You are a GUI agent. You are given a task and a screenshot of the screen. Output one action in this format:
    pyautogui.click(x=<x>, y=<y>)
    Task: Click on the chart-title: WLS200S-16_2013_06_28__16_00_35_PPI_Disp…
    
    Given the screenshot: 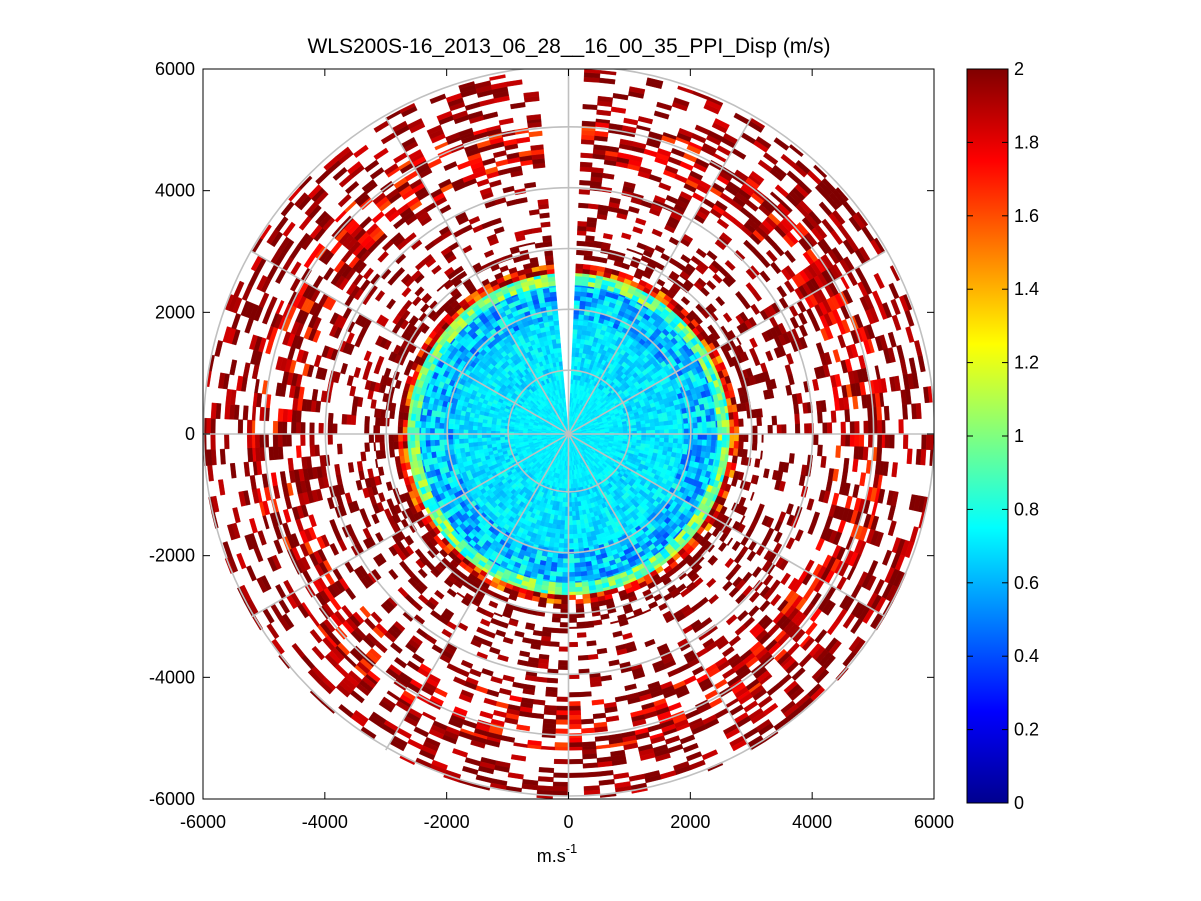 What is the action you would take?
    pyautogui.click(x=568, y=46)
    